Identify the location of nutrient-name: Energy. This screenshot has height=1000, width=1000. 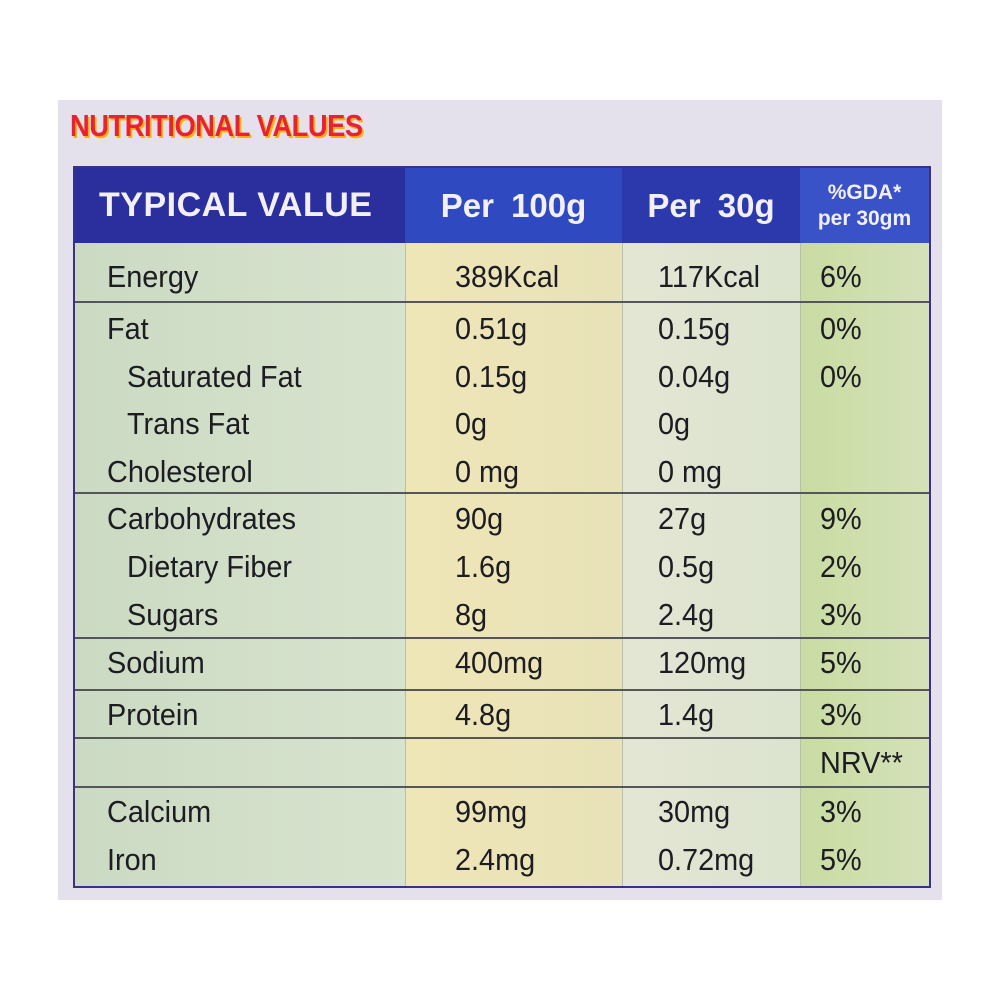
(153, 276).